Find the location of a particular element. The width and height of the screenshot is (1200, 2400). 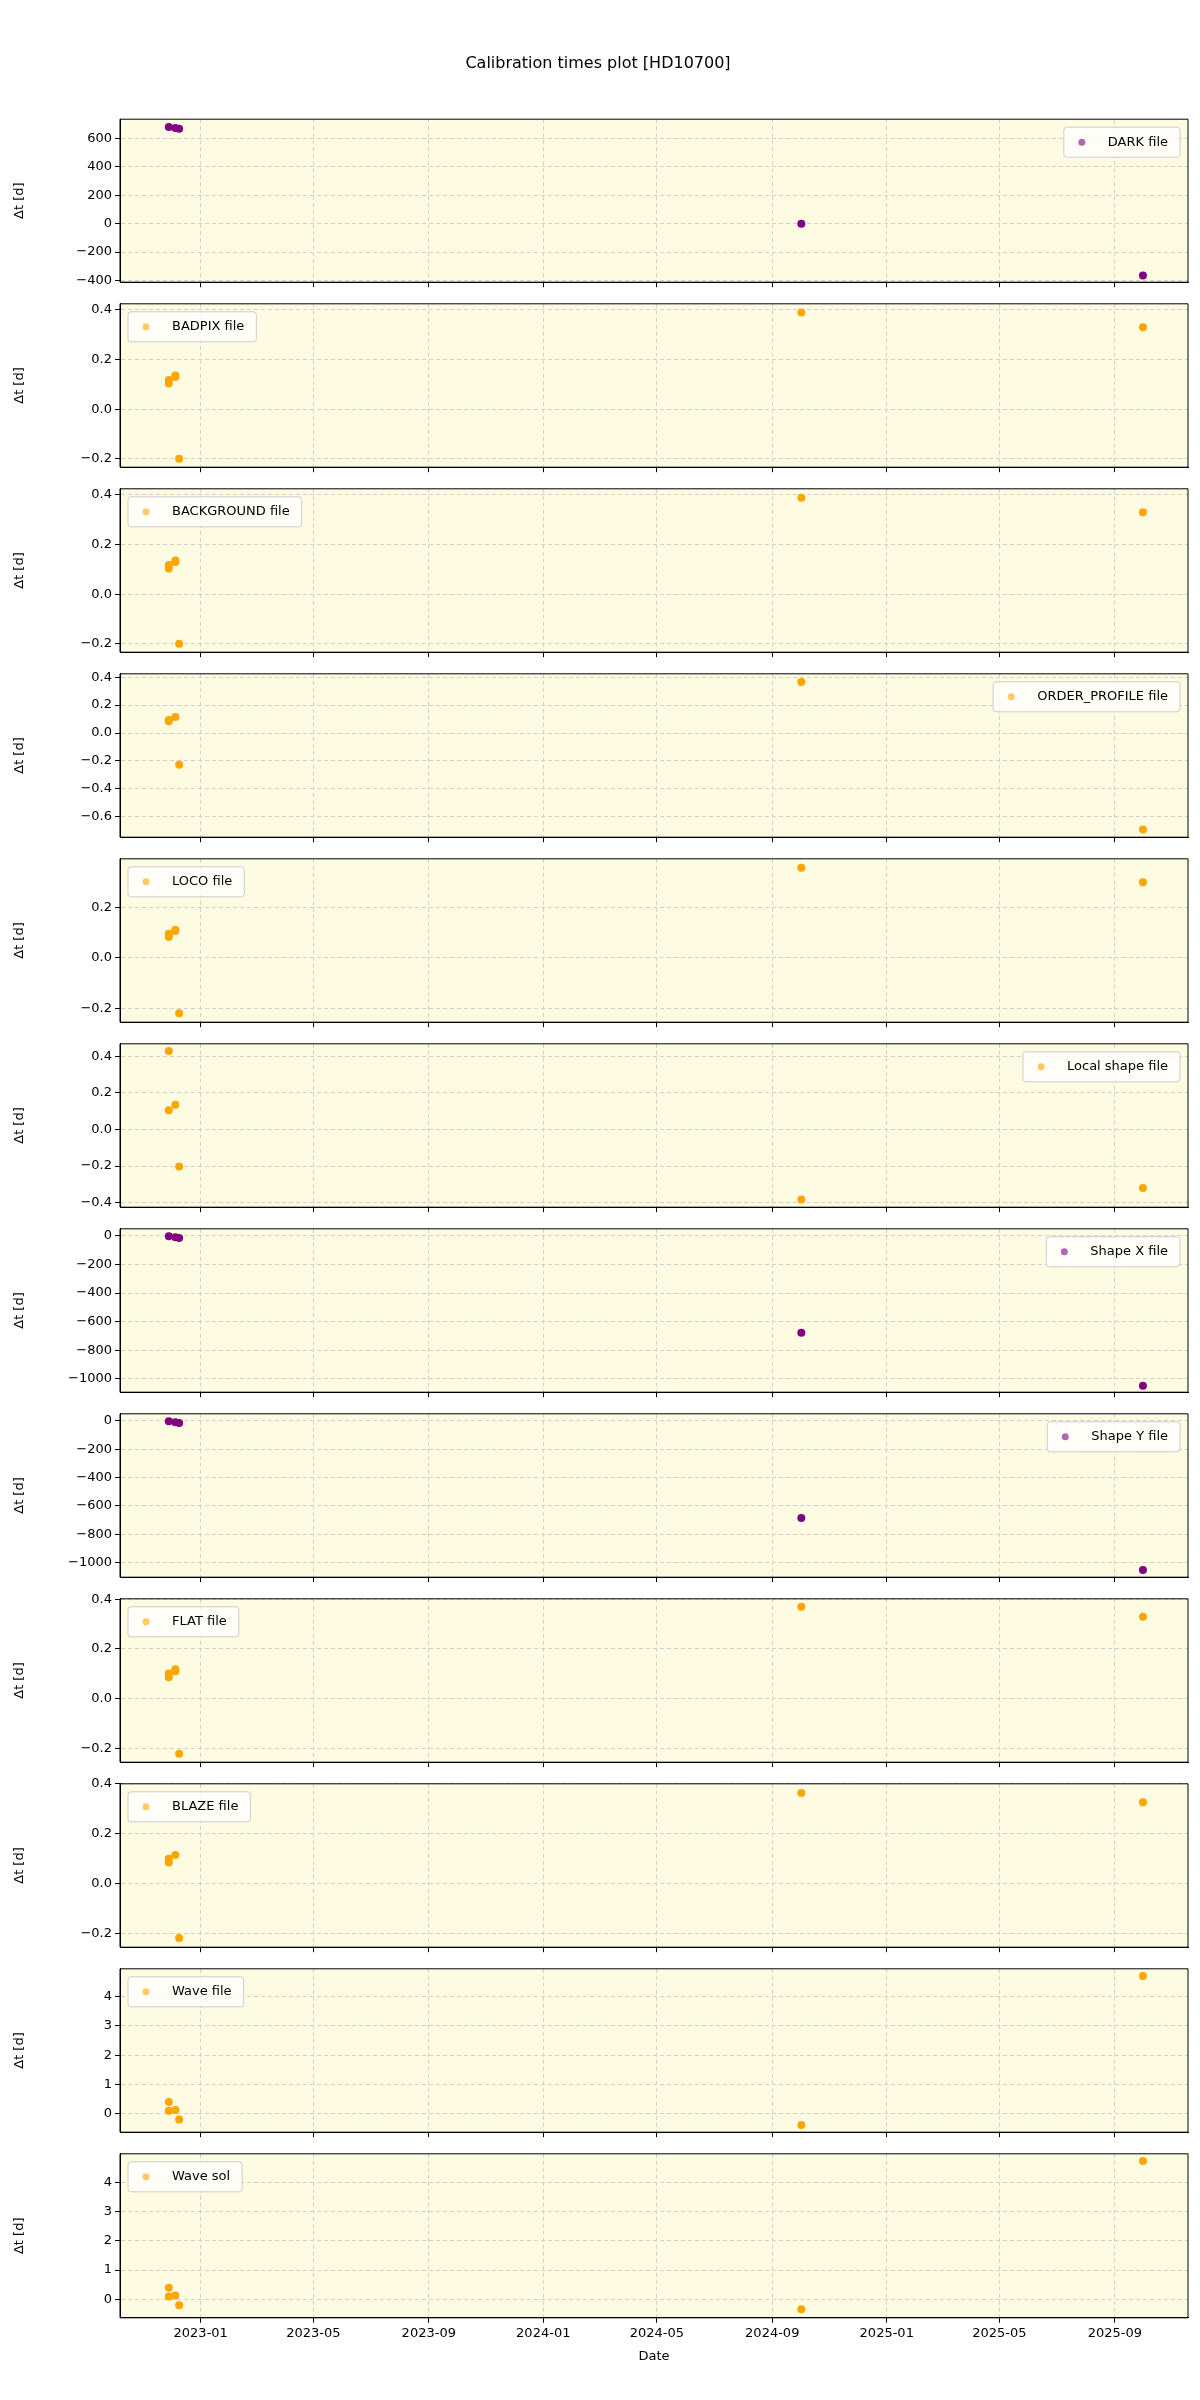

legend-label: DARK file is located at coordinates (1138, 141).